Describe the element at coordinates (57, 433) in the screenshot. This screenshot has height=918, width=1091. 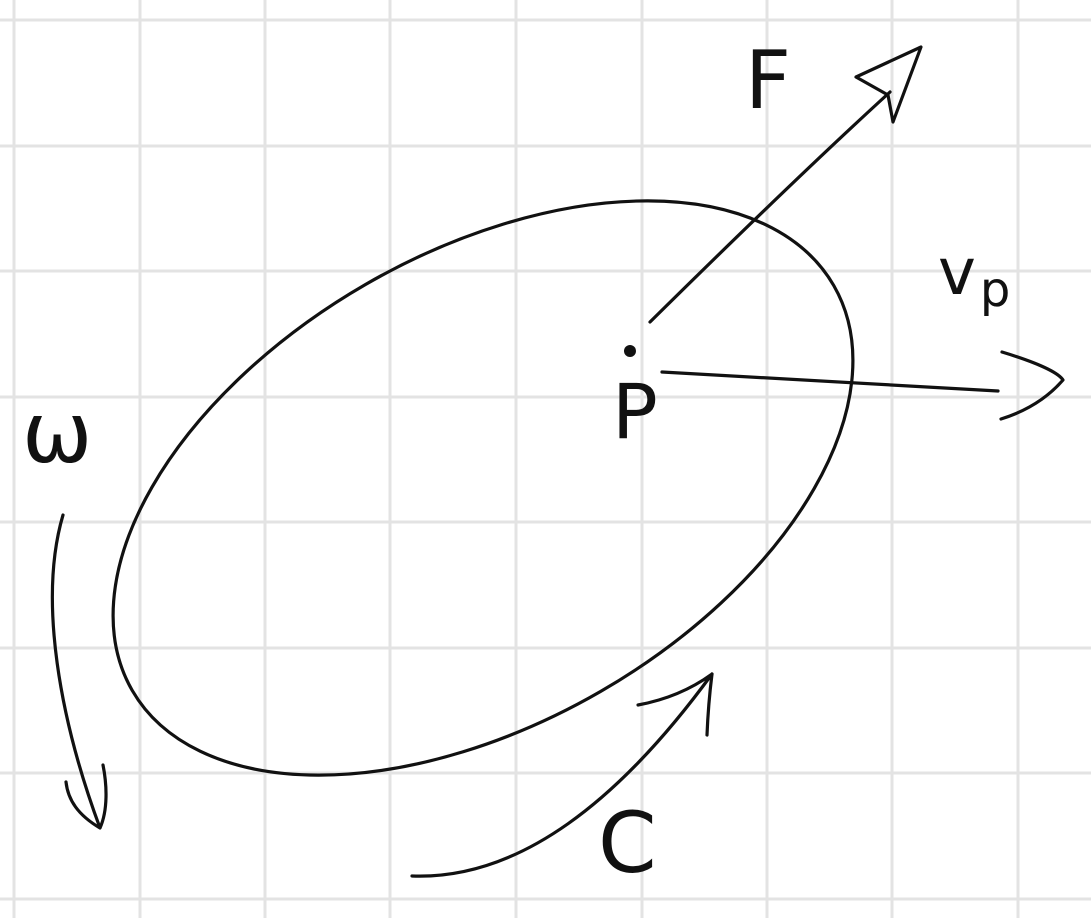
I see `angular-velocity-label: ω` at that location.